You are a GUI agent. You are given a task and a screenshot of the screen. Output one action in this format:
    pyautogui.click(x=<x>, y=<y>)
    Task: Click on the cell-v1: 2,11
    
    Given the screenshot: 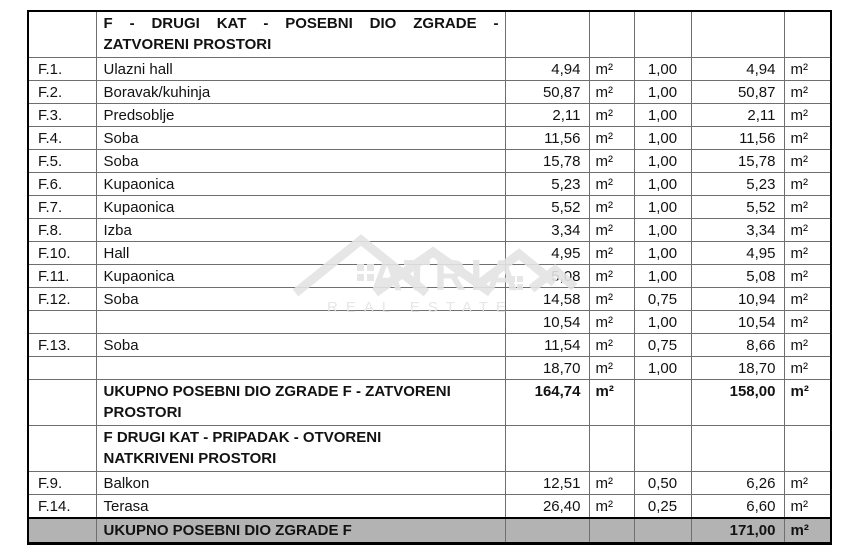 What is the action you would take?
    pyautogui.click(x=547, y=115)
    